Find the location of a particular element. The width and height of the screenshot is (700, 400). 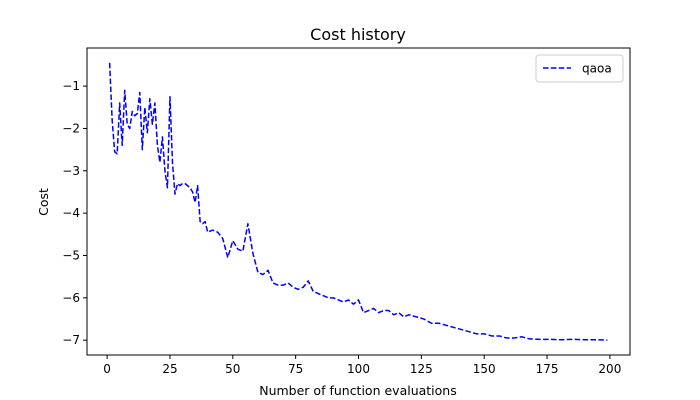

y-axis-label: Cost is located at coordinates (43, 202).